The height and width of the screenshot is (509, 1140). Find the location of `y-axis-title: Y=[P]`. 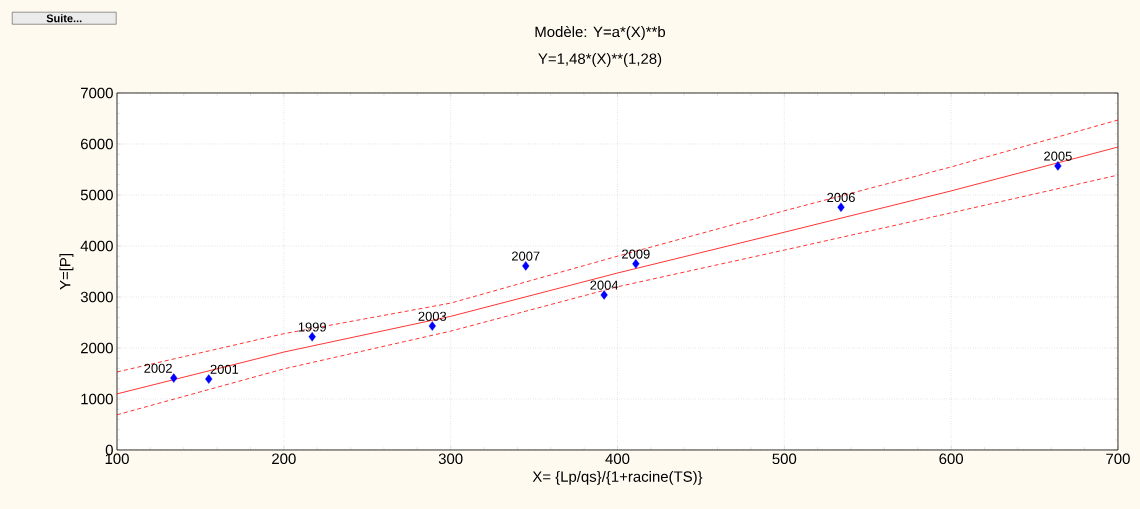

y-axis-title: Y=[P] is located at coordinates (66, 272).